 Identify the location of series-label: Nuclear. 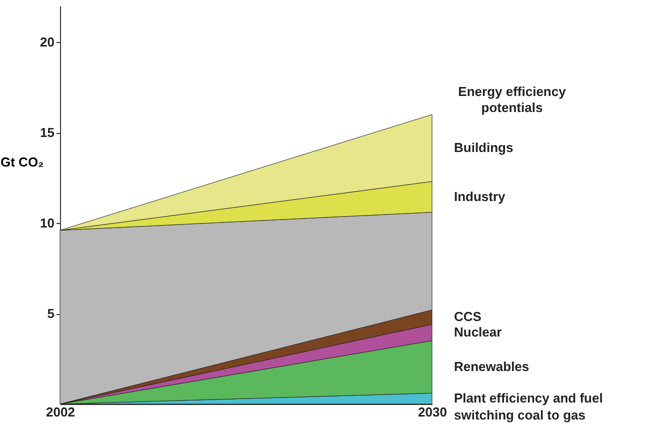
(478, 332).